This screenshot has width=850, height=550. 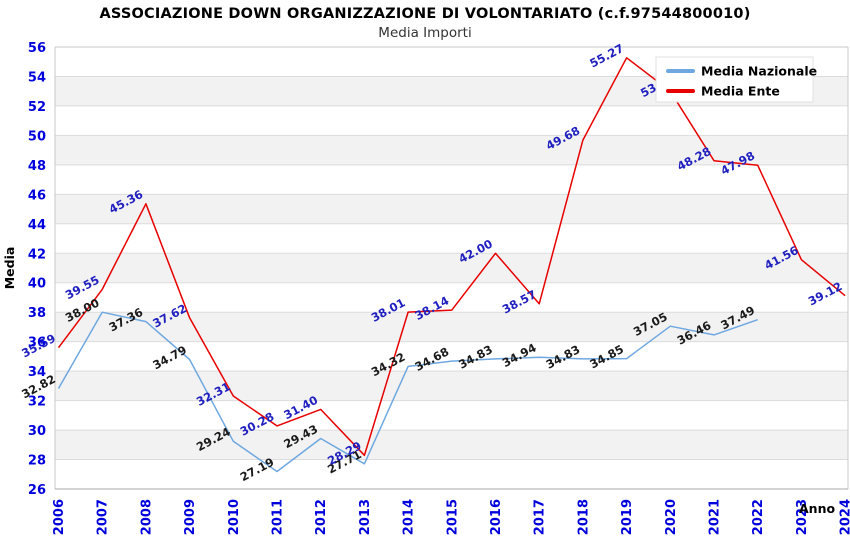 I want to click on y-tick-label: 56, so click(x=37, y=48).